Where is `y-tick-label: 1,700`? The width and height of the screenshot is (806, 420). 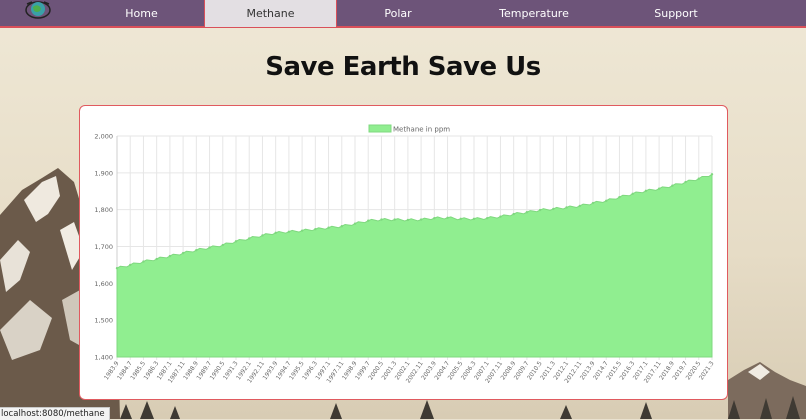
y-tick-label: 1,700 is located at coordinates (103, 247).